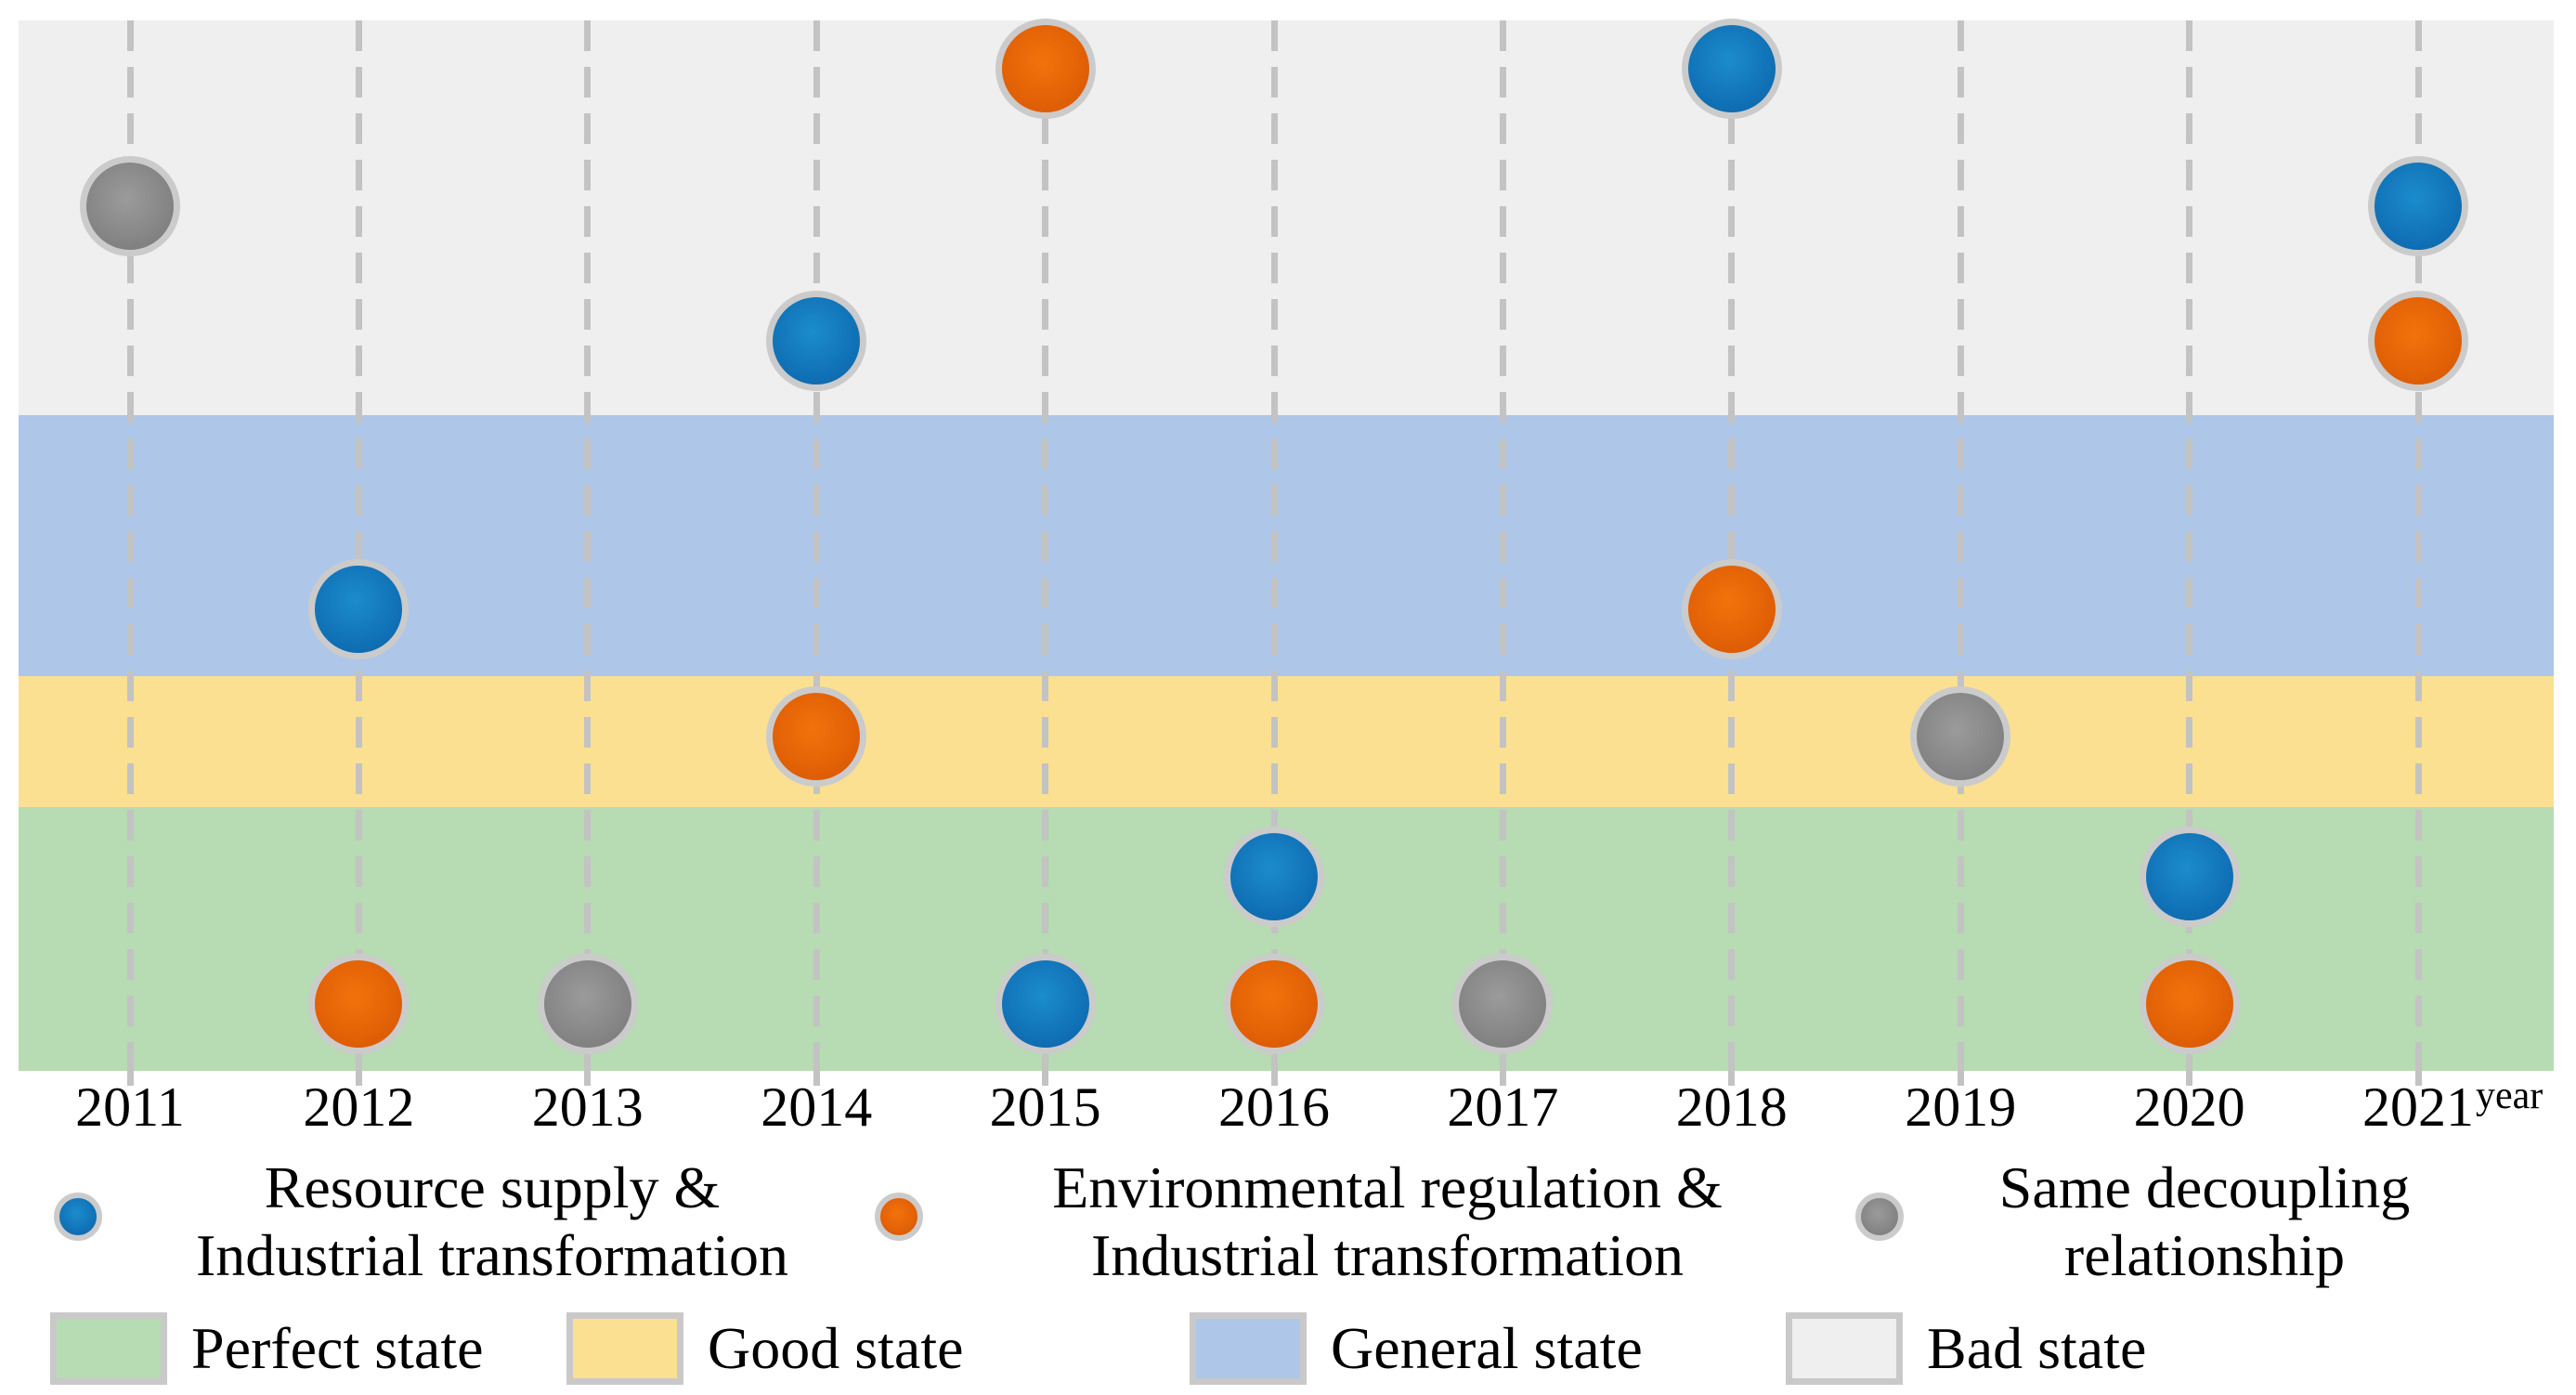 The image size is (2576, 1395). What do you see at coordinates (1487, 1348) in the screenshot?
I see `legend-state-label: General state` at bounding box center [1487, 1348].